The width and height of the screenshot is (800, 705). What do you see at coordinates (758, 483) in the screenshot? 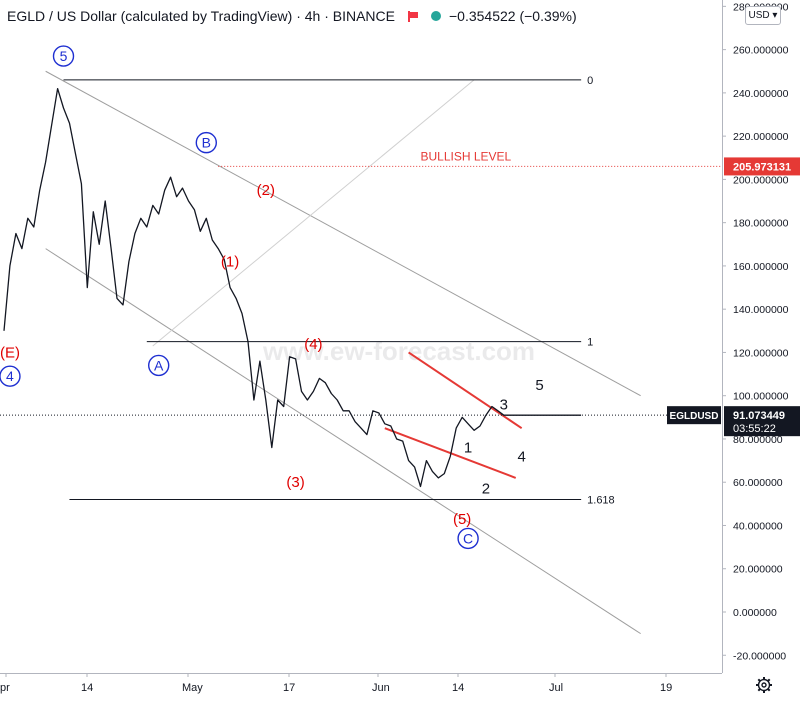
I see `price-tick-label: 60.000000` at bounding box center [758, 483].